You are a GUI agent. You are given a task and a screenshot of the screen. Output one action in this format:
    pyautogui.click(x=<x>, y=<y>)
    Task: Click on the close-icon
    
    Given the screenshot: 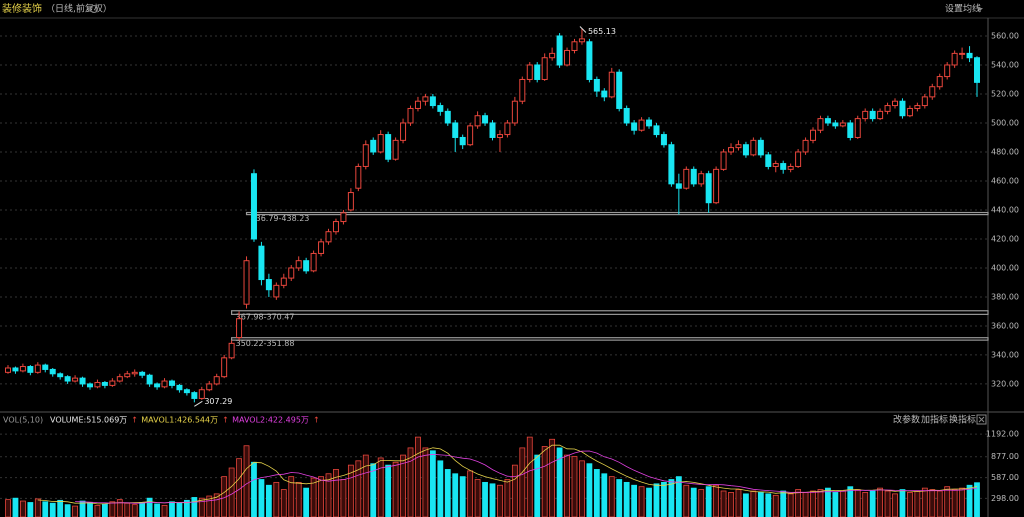 What is the action you would take?
    pyautogui.click(x=981, y=419)
    